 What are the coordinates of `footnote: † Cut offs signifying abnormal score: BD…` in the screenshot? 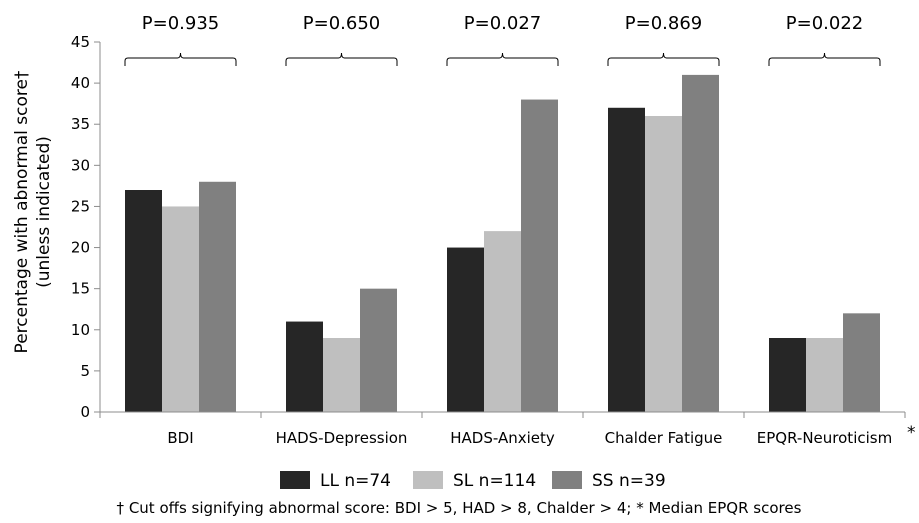 It's located at (459, 508).